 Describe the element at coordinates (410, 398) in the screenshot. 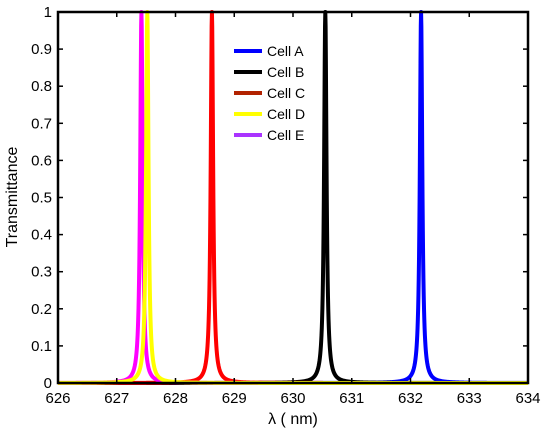

I see `x-tick-label: 632` at that location.